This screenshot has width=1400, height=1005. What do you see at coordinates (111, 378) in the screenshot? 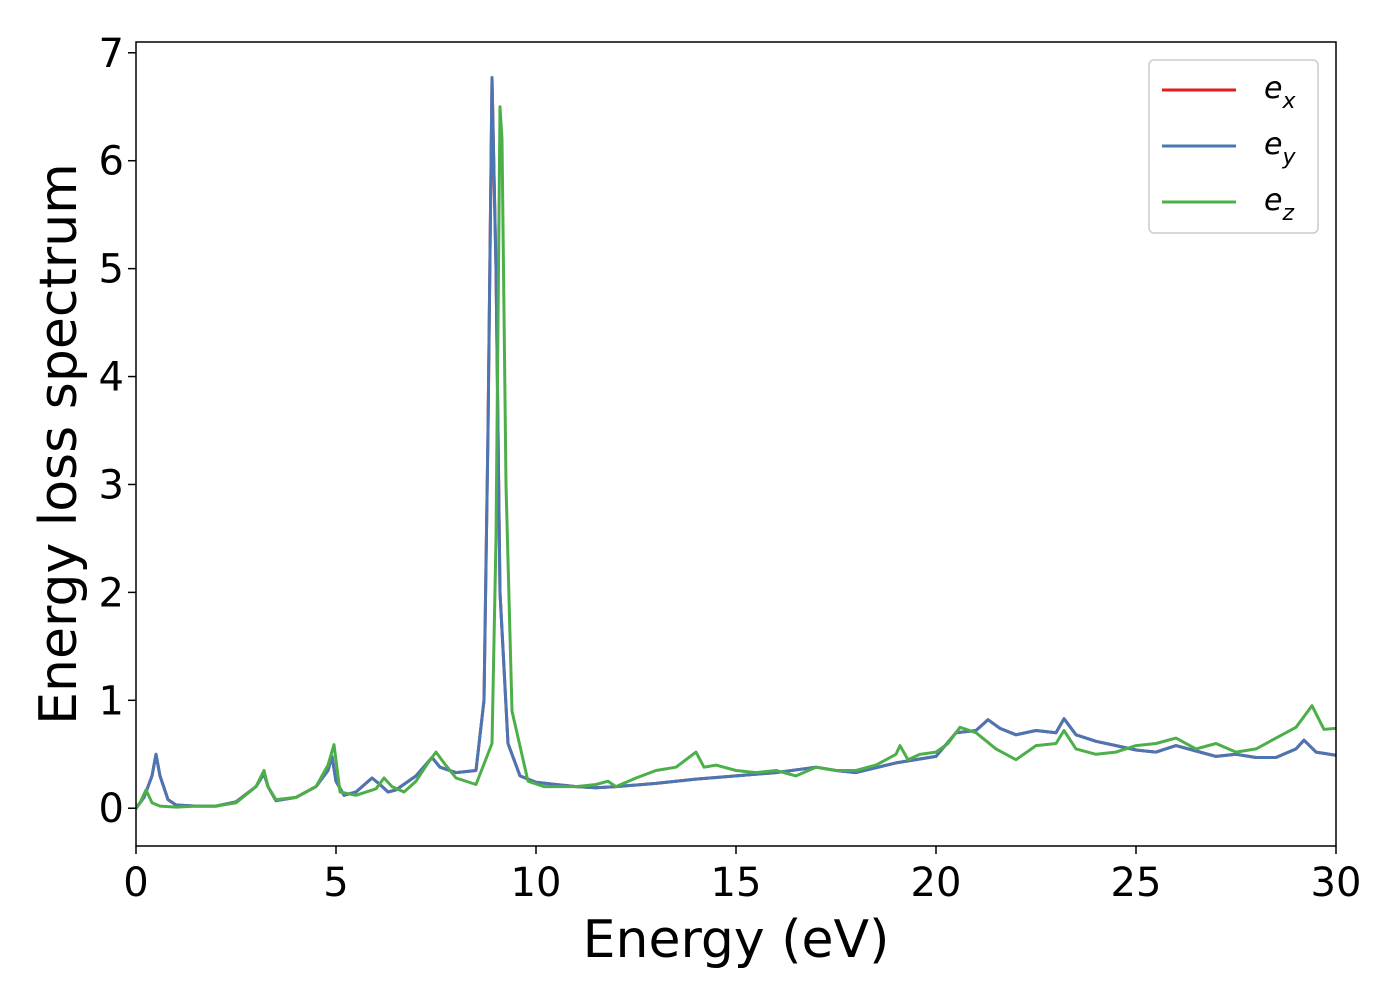
I see `y-tick-label: 4` at bounding box center [111, 378].